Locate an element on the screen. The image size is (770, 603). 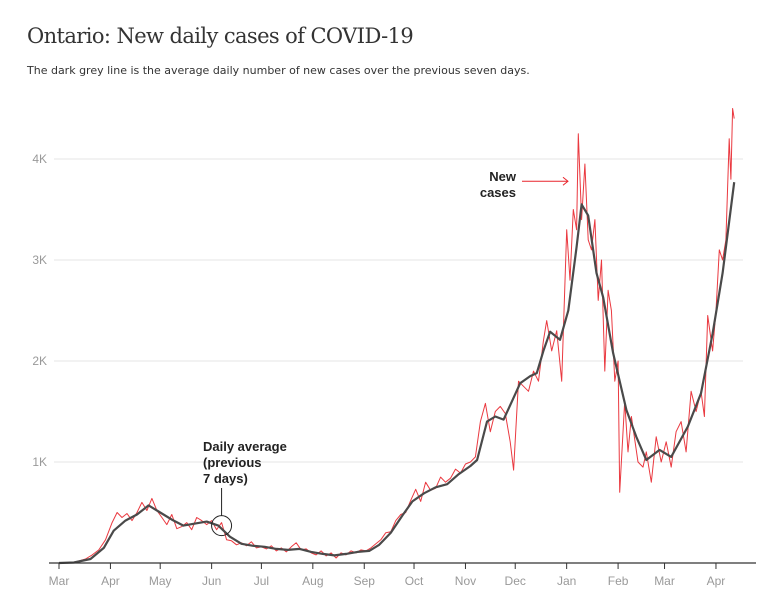
x-tick-label: Dec is located at coordinates (515, 581).